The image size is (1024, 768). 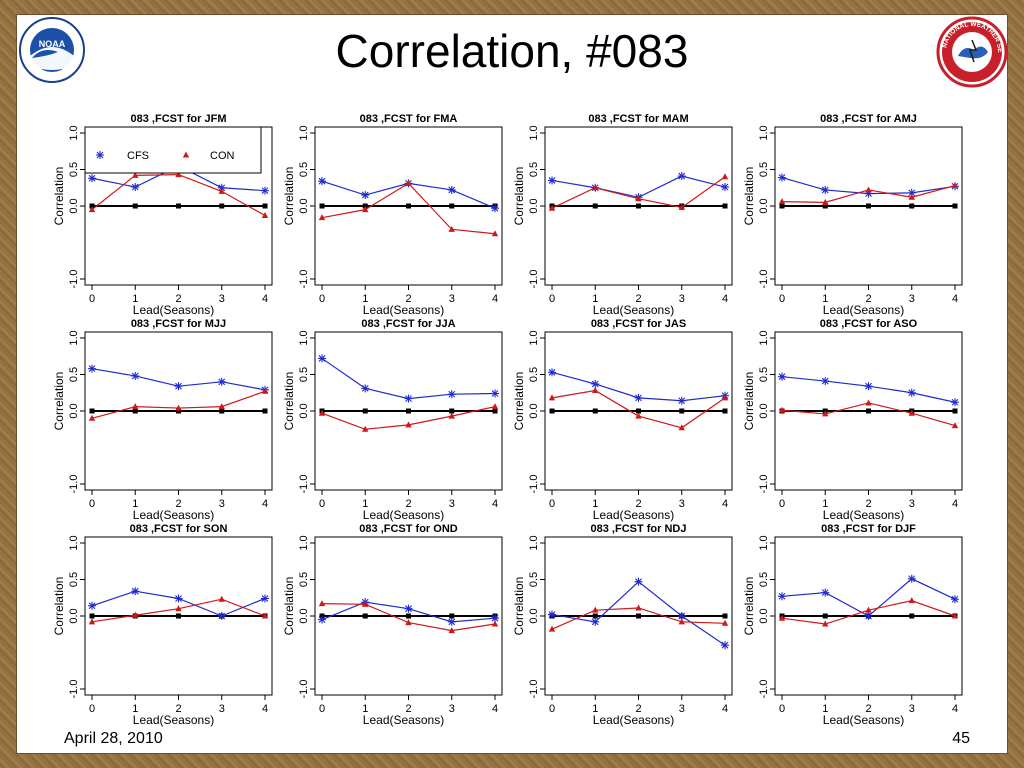 What do you see at coordinates (113, 738) in the screenshot?
I see `footer-date: April 28, 2010` at bounding box center [113, 738].